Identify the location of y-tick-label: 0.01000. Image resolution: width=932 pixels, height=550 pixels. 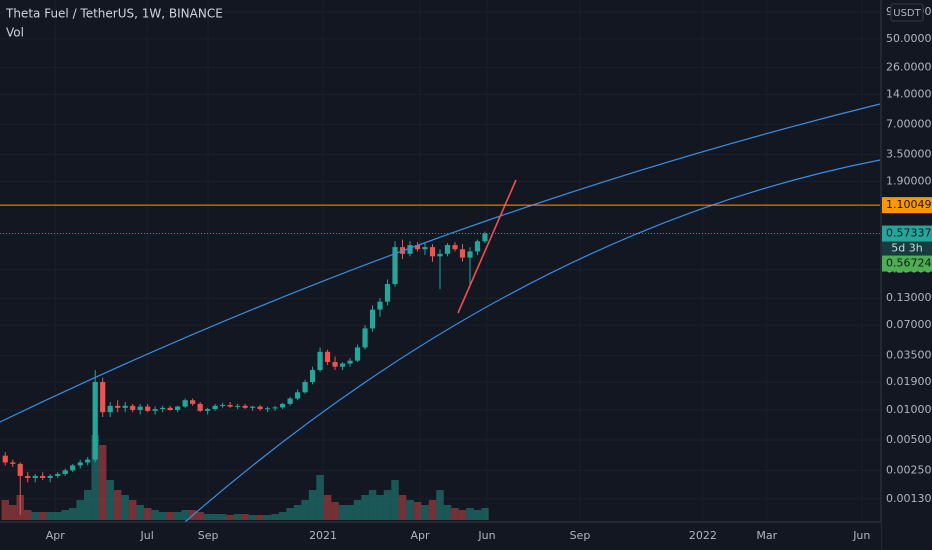
(909, 409).